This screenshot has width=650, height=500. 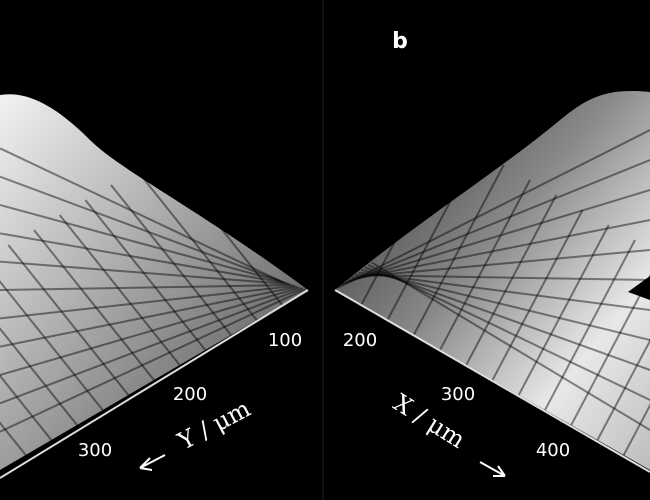 What do you see at coordinates (553, 450) in the screenshot?
I see `tick-label: 400` at bounding box center [553, 450].